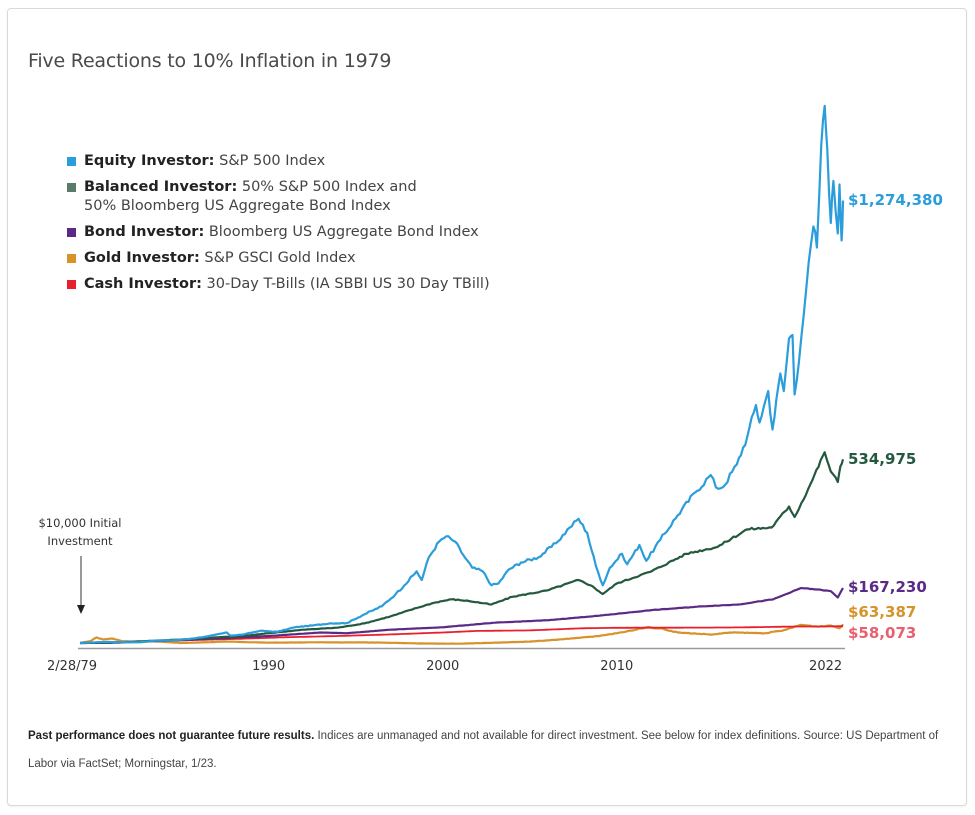  I want to click on legend-item-gold: Gold Investor: S&P GSCI Gold Index, so click(278, 258).